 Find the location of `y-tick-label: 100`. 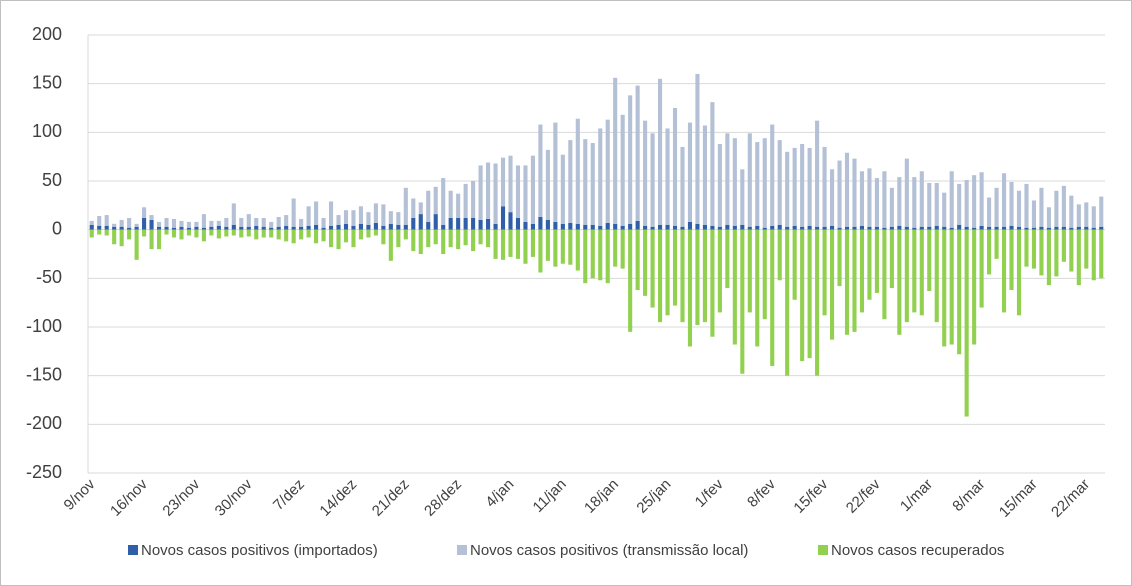

y-tick-label: 100 is located at coordinates (47, 131).